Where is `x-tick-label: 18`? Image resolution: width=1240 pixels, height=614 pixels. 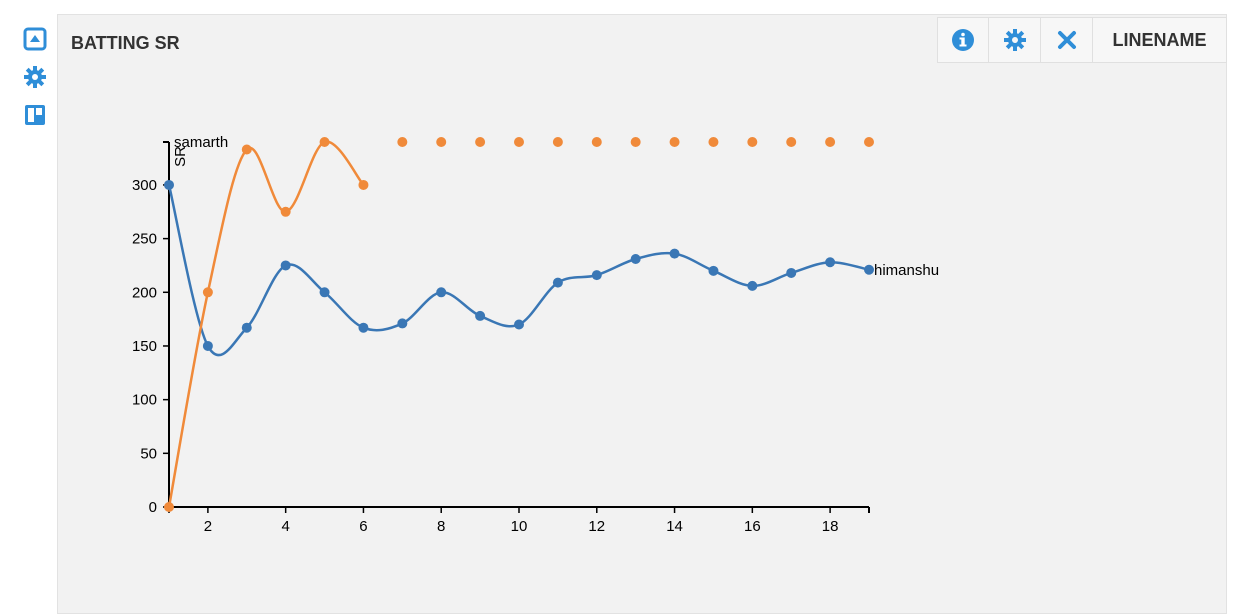 x-tick-label: 18 is located at coordinates (830, 526).